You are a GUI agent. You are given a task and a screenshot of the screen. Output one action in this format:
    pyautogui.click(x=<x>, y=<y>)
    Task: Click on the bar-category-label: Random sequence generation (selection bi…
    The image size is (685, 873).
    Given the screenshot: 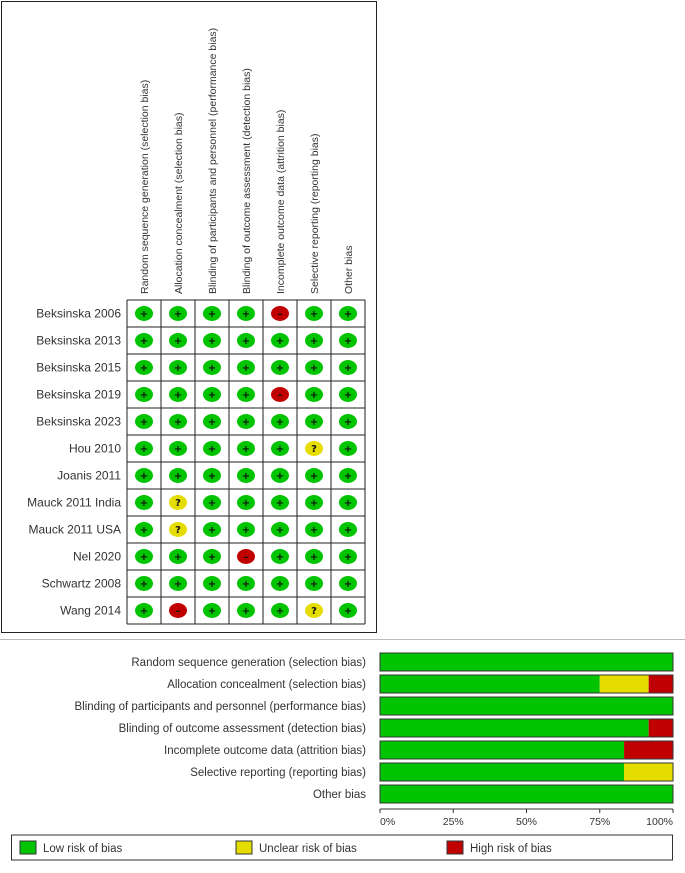 What is the action you would take?
    pyautogui.click(x=248, y=663)
    